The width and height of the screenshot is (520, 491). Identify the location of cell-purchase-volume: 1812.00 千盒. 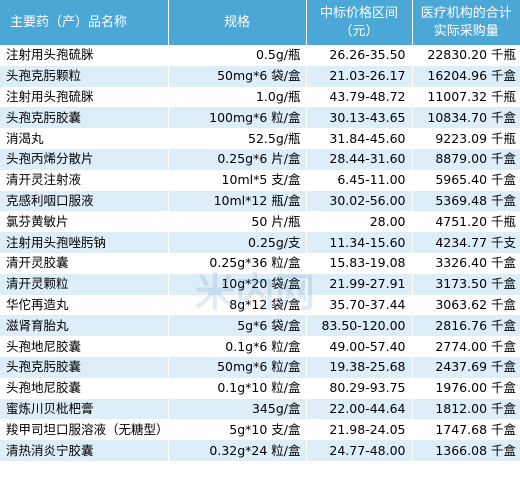
(475, 408).